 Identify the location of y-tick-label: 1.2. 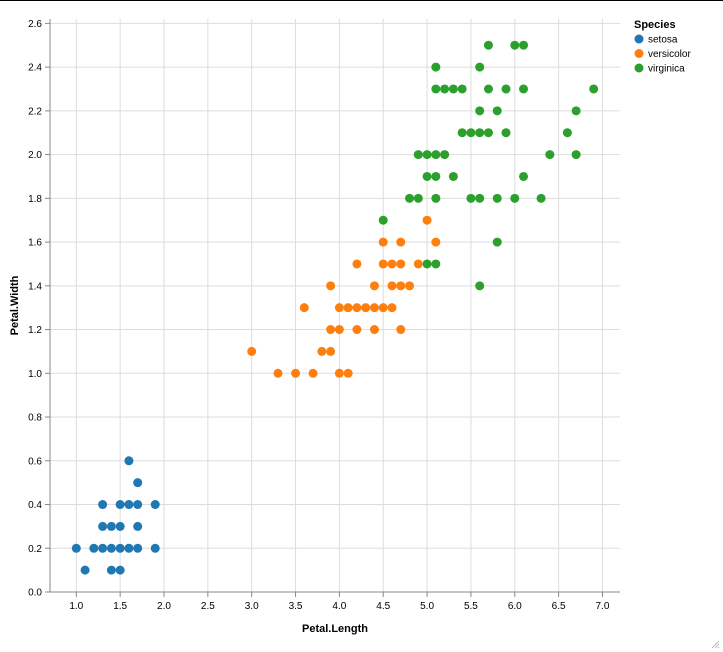
(35, 330).